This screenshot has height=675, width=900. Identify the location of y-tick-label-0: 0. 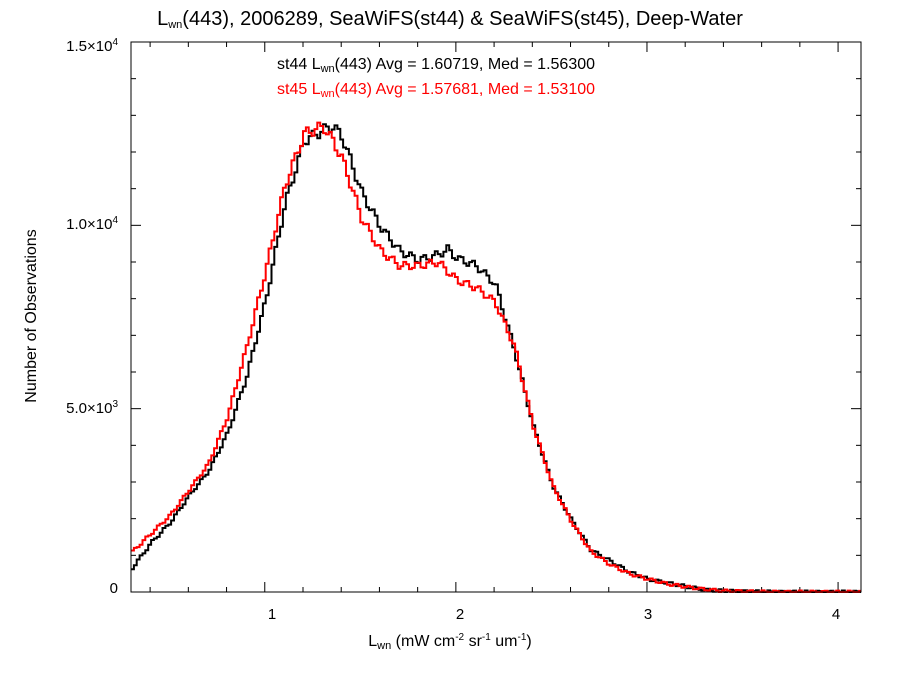
(113, 588).